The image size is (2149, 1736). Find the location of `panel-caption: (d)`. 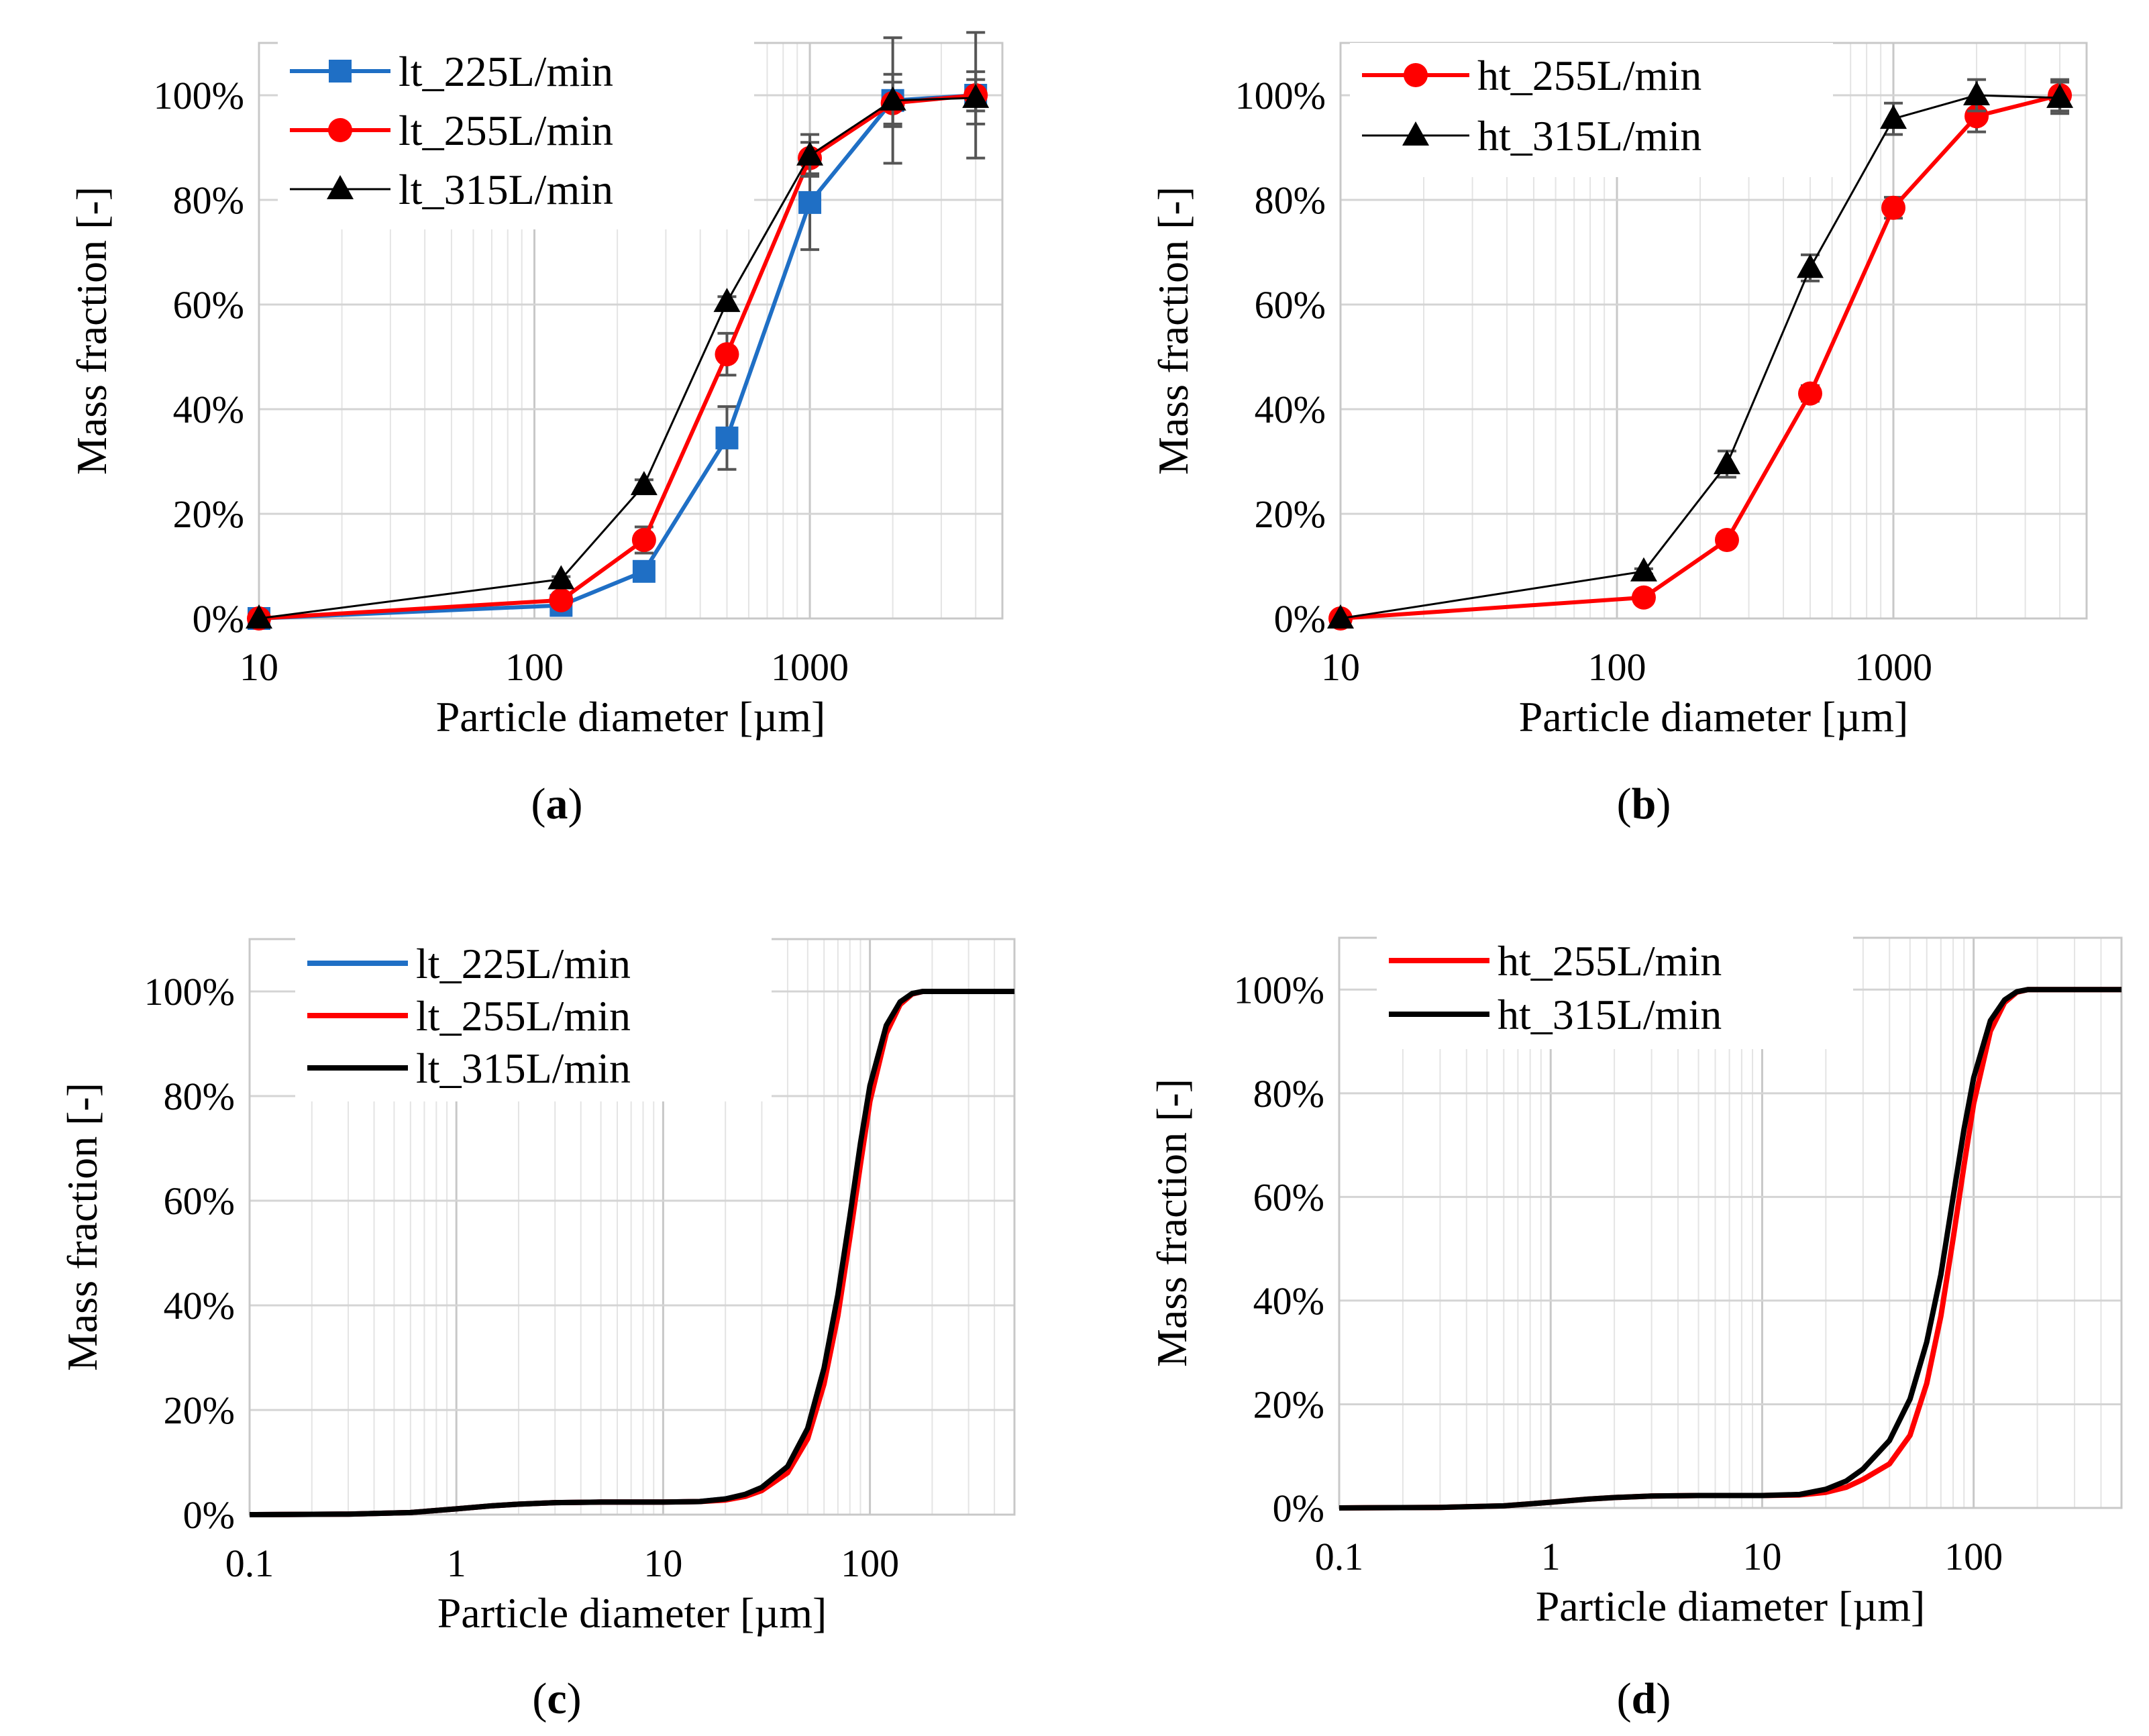

panel-caption: (d) is located at coordinates (1644, 1698).